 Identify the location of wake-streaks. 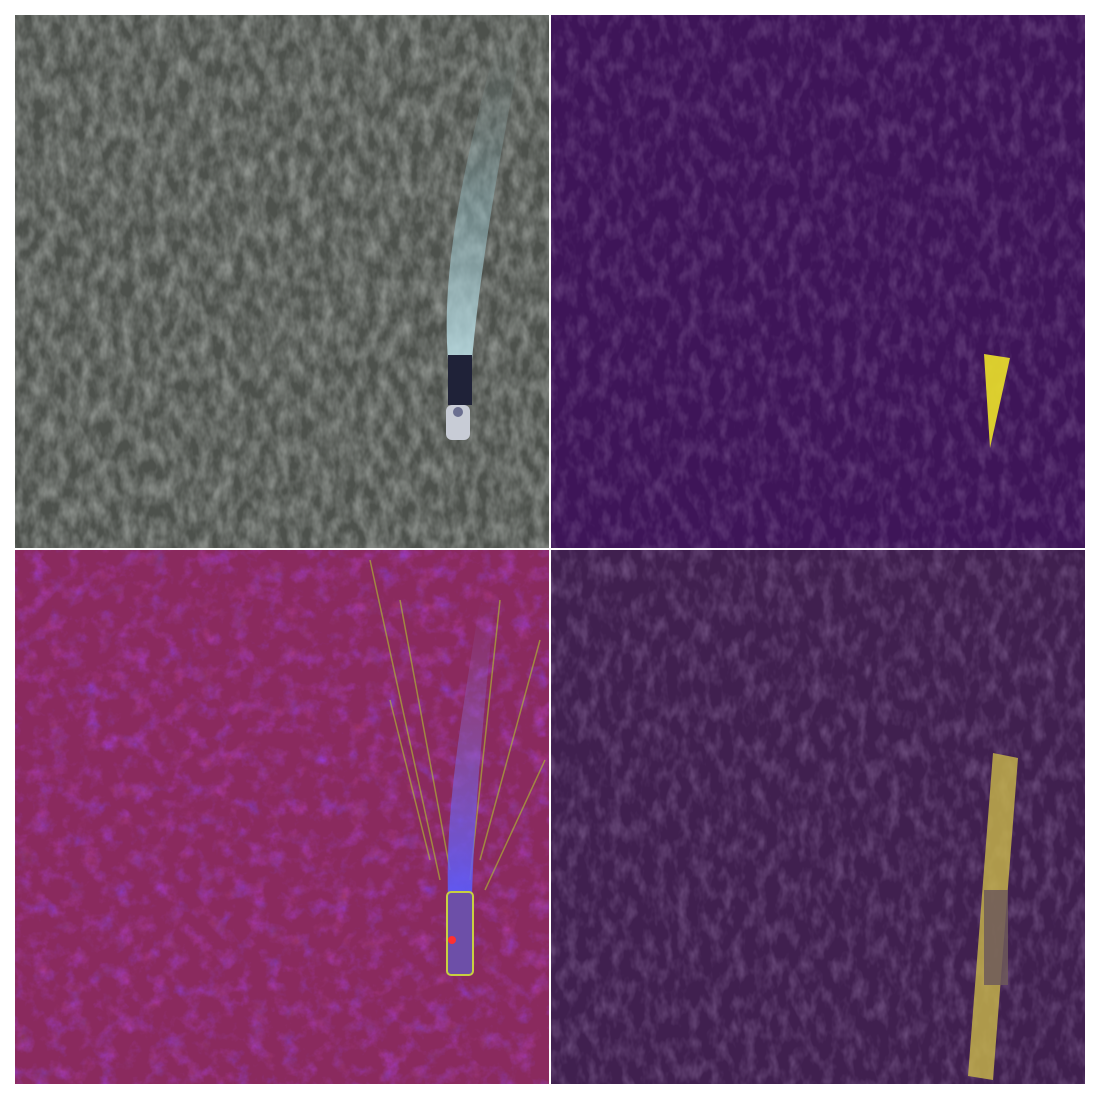
(457, 725).